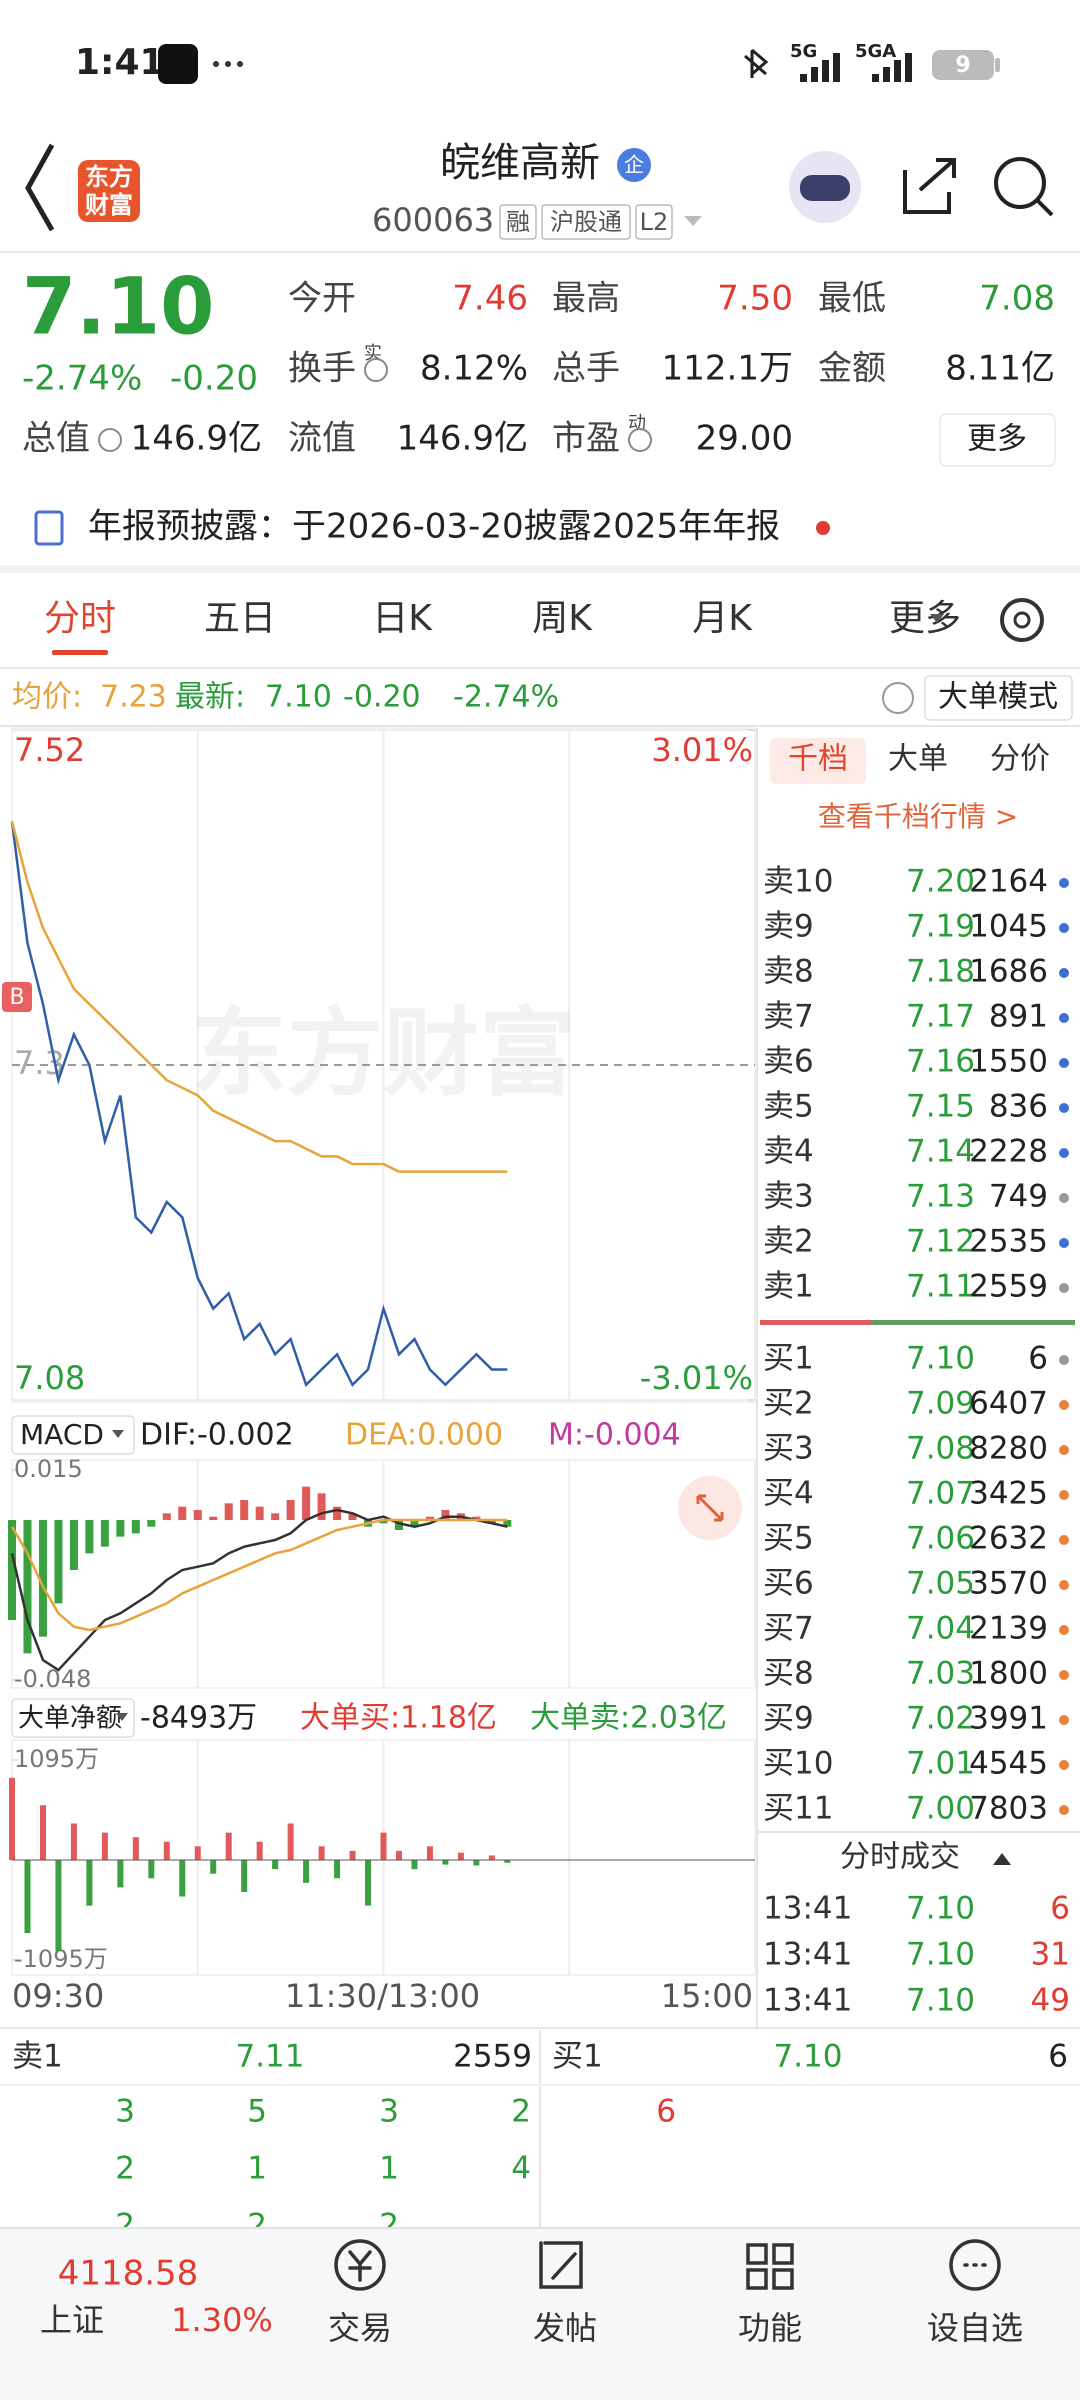 The image size is (1080, 2400). What do you see at coordinates (1008, 927) in the screenshot?
I see `book-volume: 1045` at bounding box center [1008, 927].